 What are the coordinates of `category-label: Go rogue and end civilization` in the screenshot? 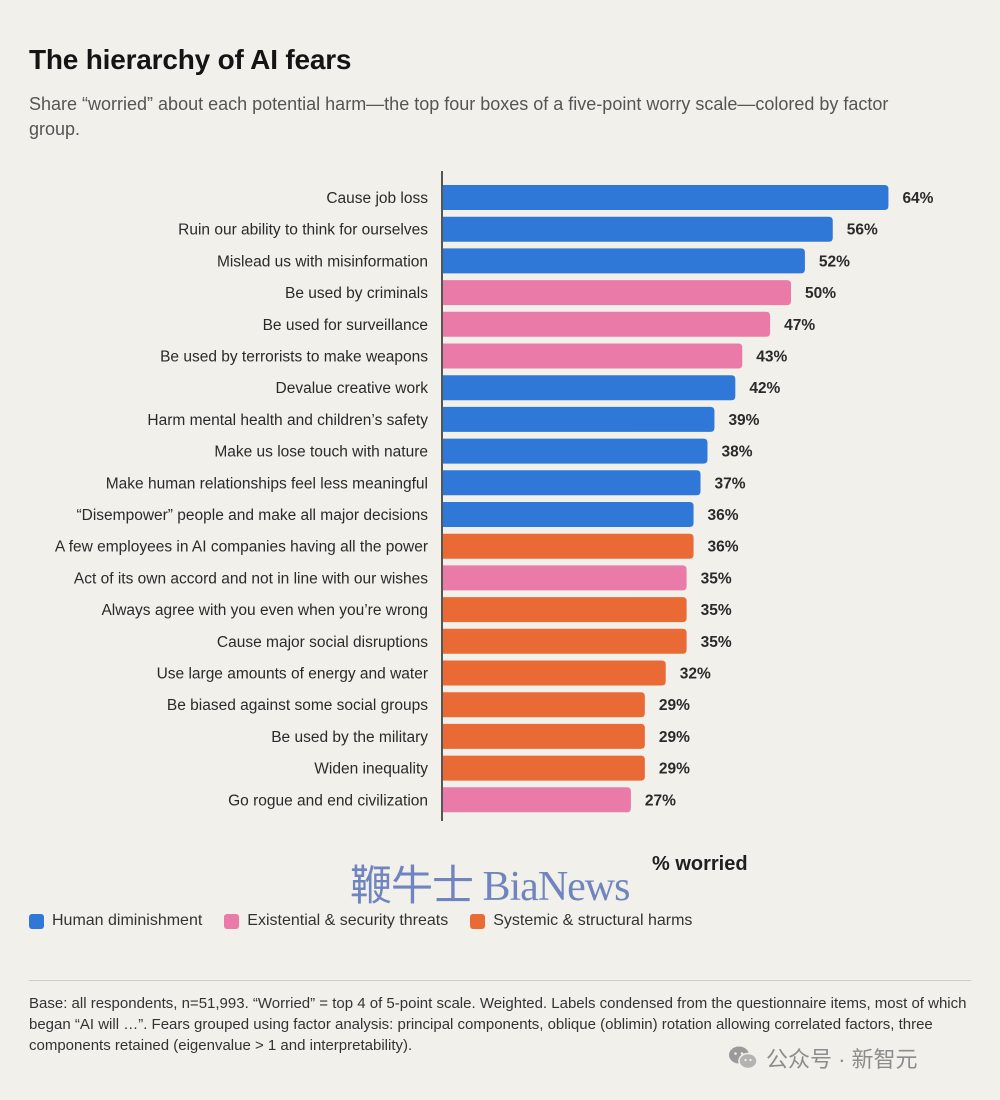 It's located at (328, 800).